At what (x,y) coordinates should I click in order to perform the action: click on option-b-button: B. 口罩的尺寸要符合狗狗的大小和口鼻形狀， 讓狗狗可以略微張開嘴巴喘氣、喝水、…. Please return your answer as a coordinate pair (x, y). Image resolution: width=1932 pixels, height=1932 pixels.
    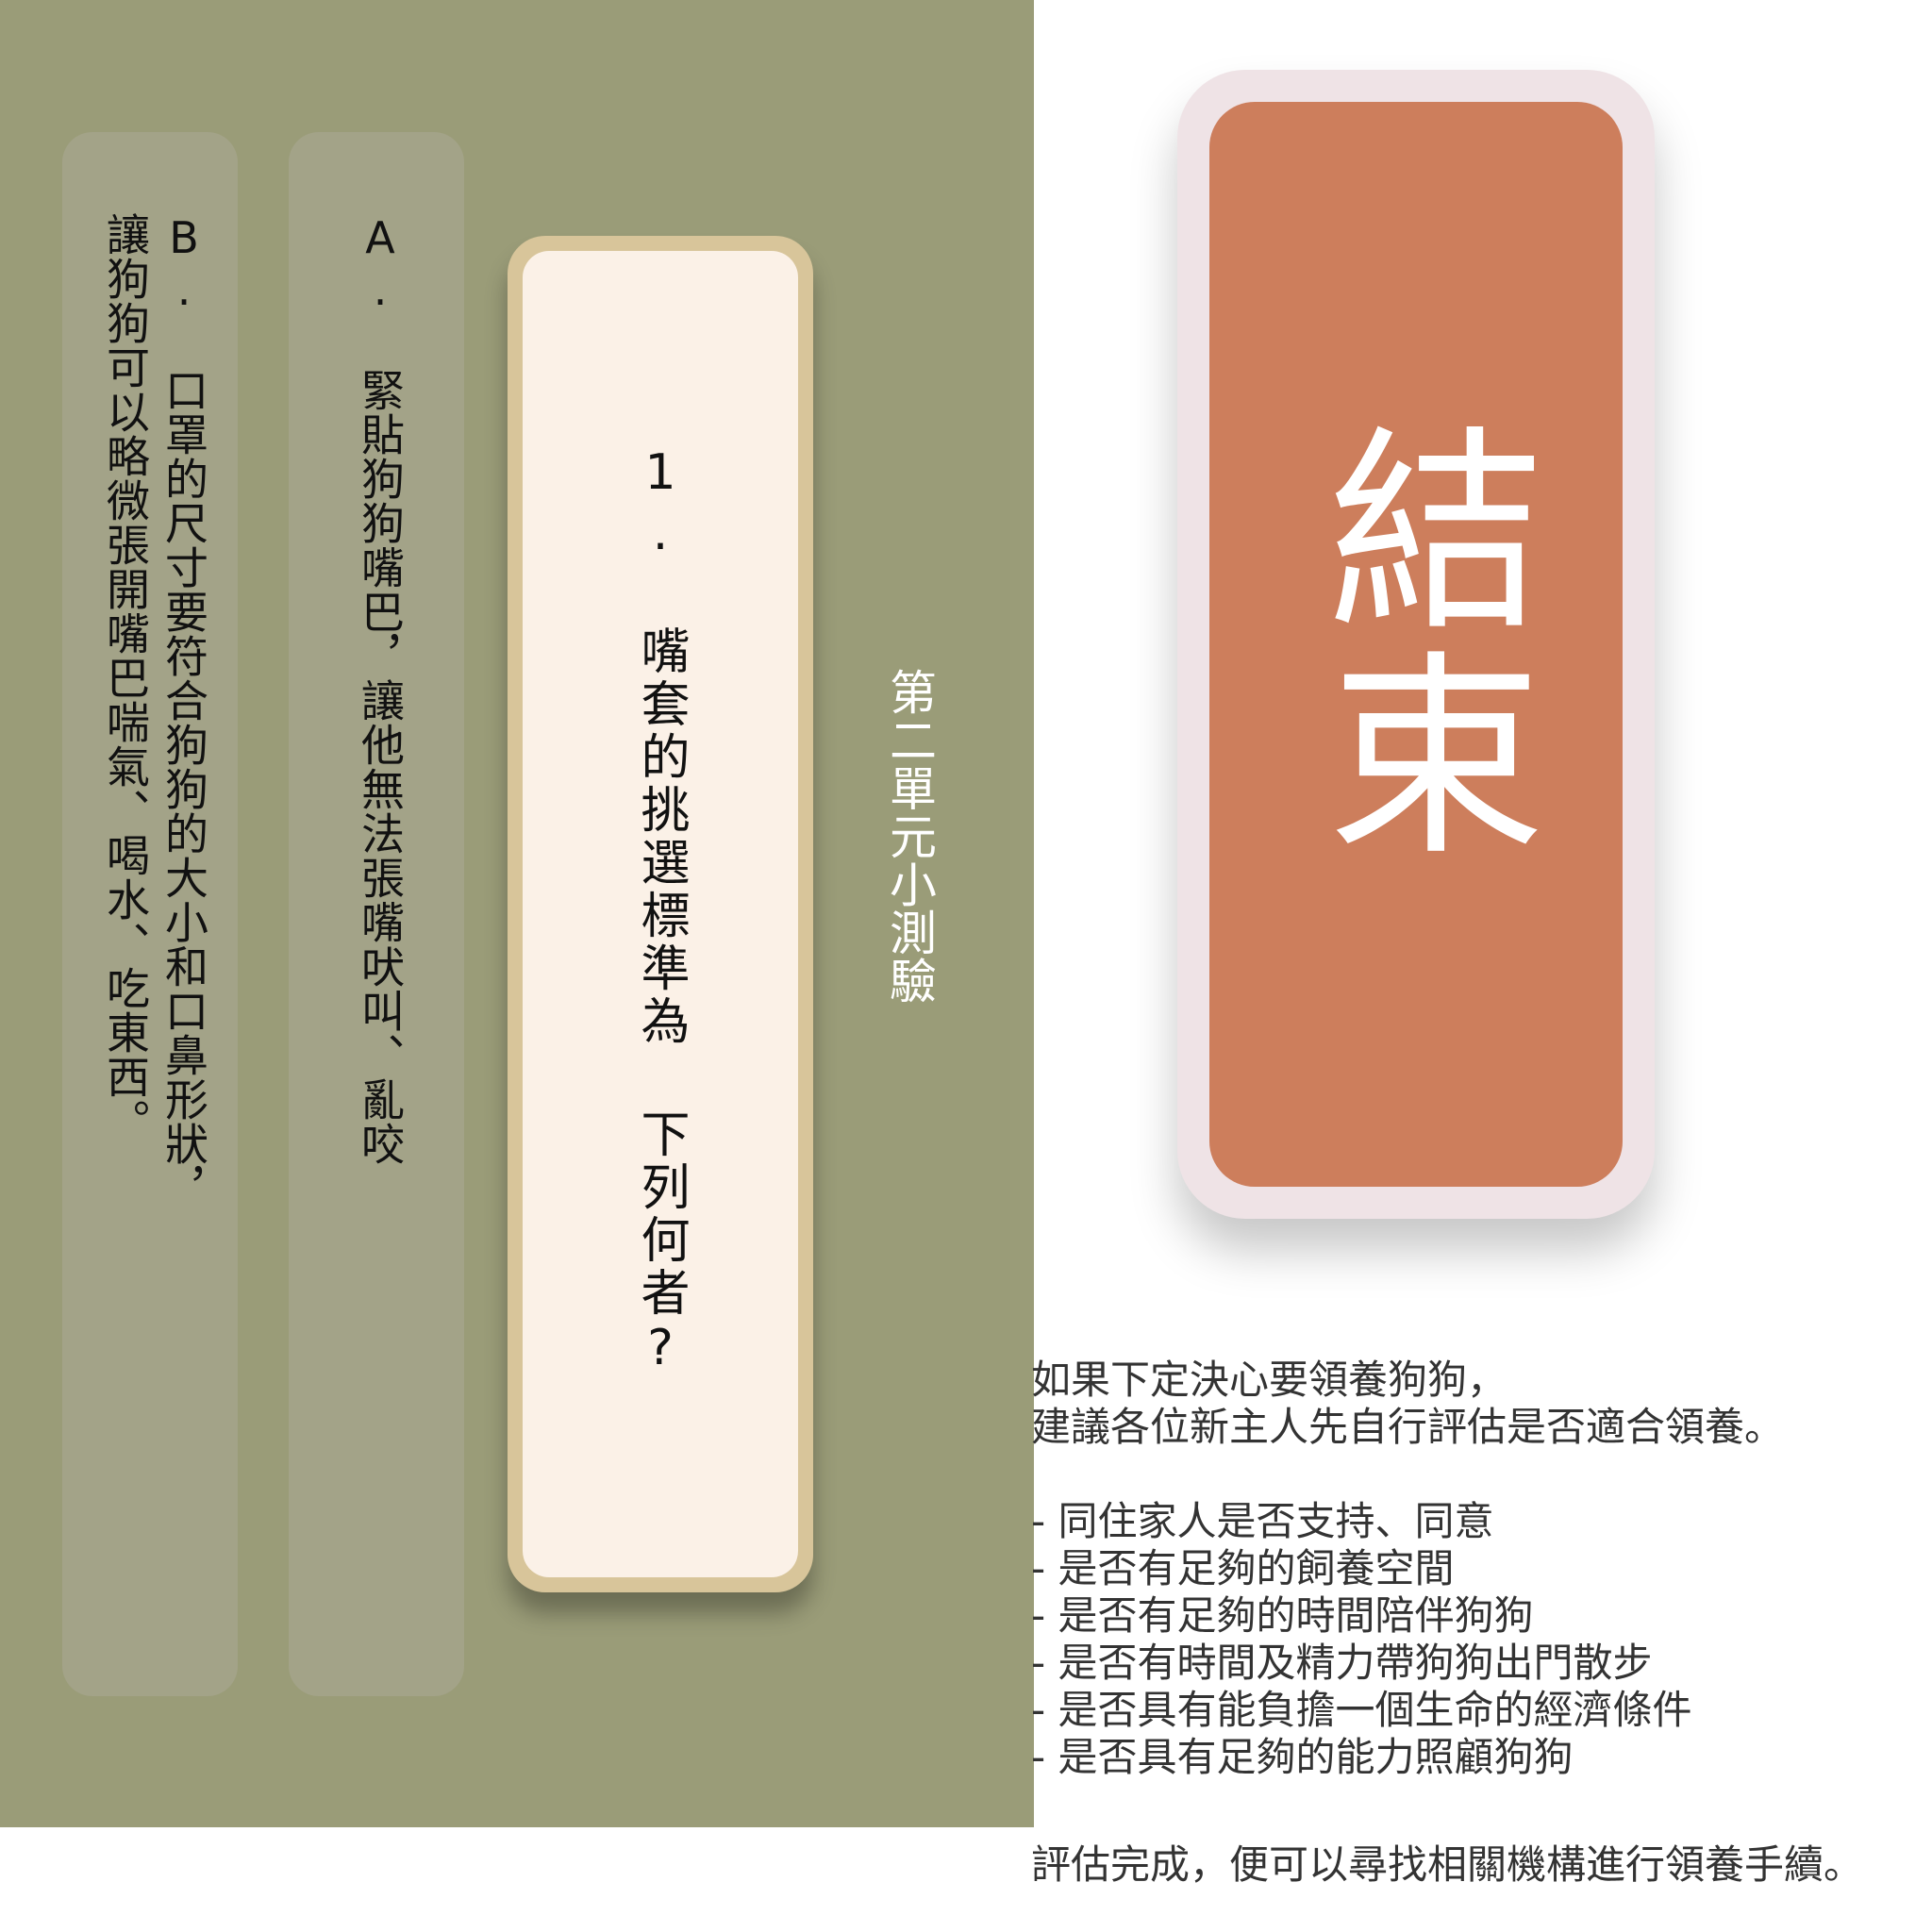
    Looking at the image, I should click on (150, 914).